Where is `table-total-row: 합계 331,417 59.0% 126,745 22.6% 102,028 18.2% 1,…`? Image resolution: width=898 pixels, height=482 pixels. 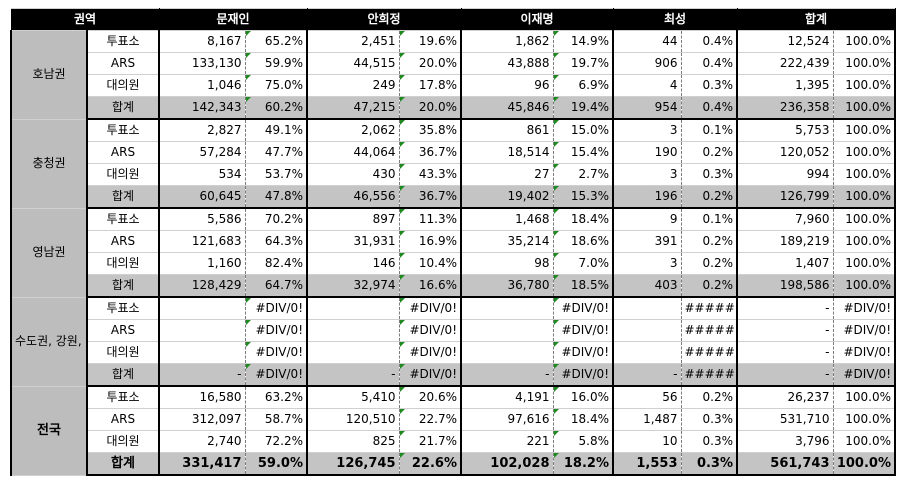
table-total-row: 합계 331,417 59.0% 126,745 22.6% 102,028 18.2% 1,… is located at coordinates (453, 464).